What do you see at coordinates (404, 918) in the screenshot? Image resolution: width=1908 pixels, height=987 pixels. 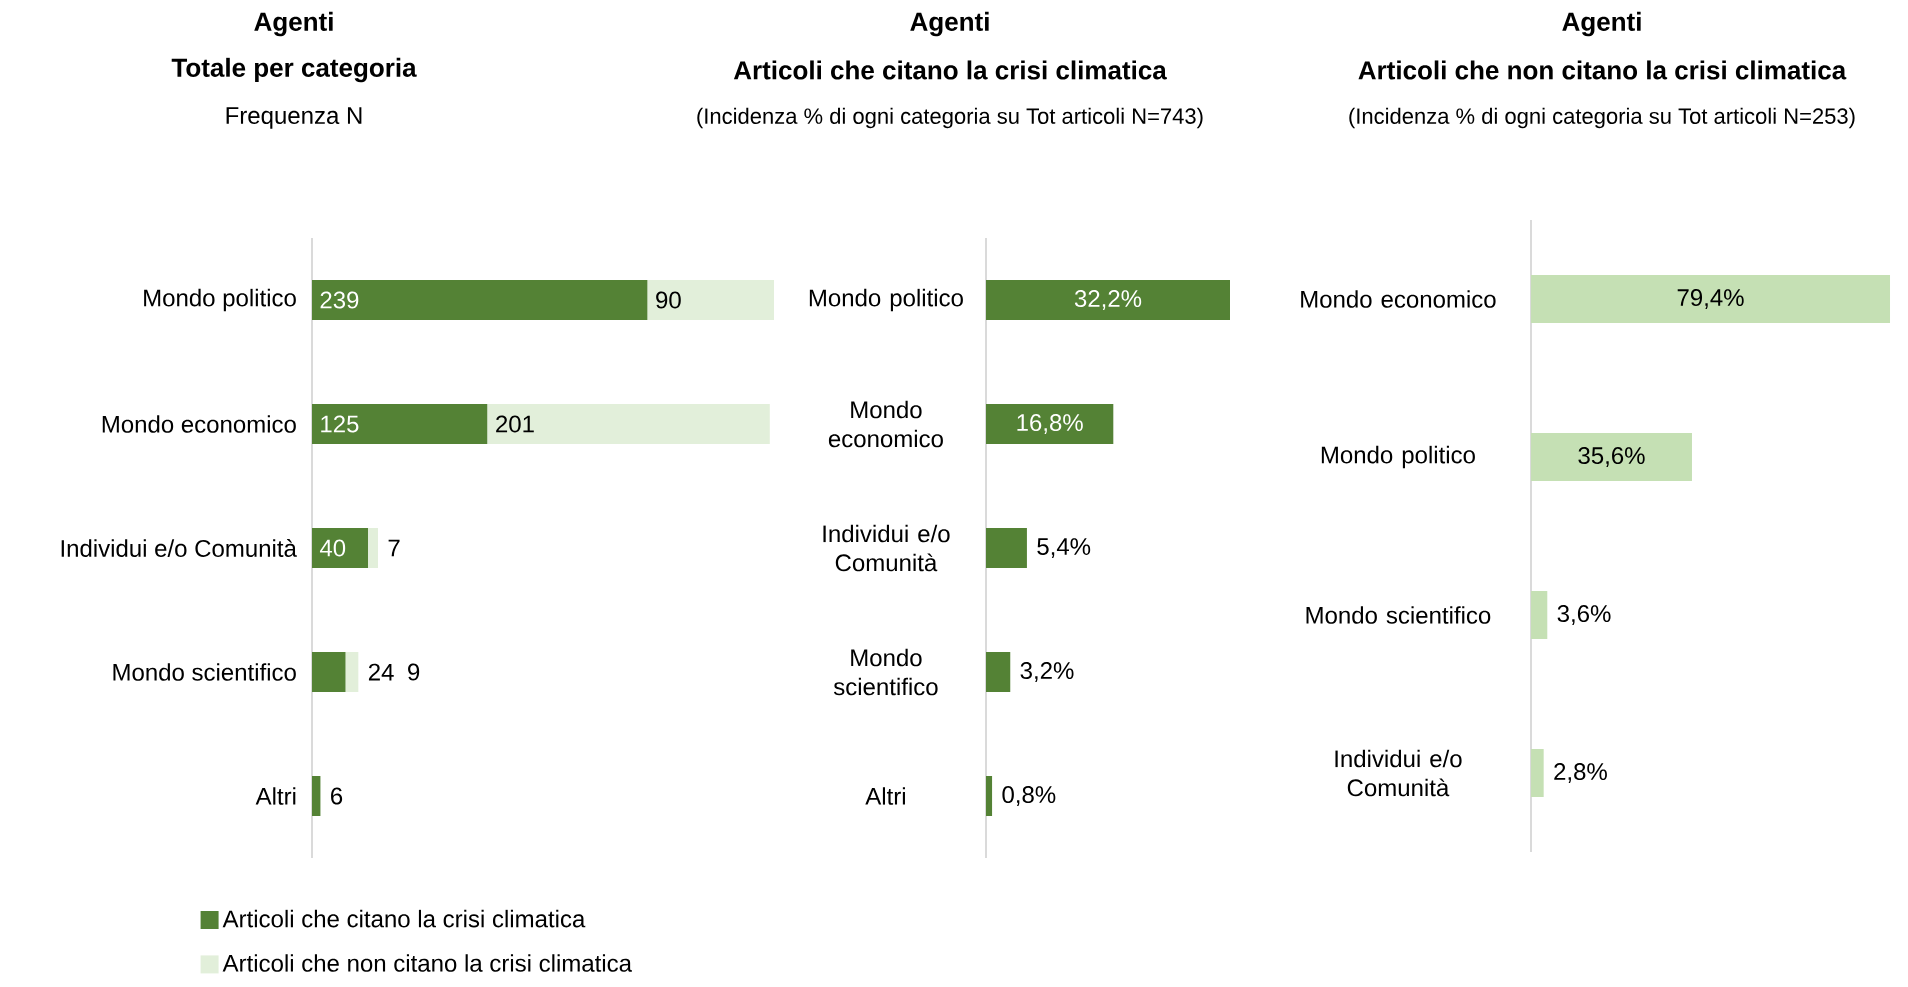 I see `legend-label: Articoli che citano la crisi climatica` at bounding box center [404, 918].